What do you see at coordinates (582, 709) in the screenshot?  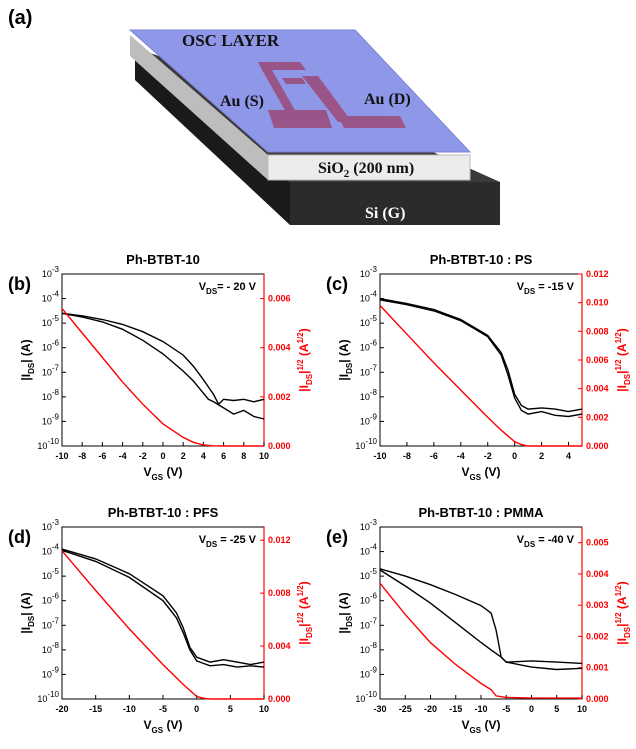 I see `x-tick-label: 10` at bounding box center [582, 709].